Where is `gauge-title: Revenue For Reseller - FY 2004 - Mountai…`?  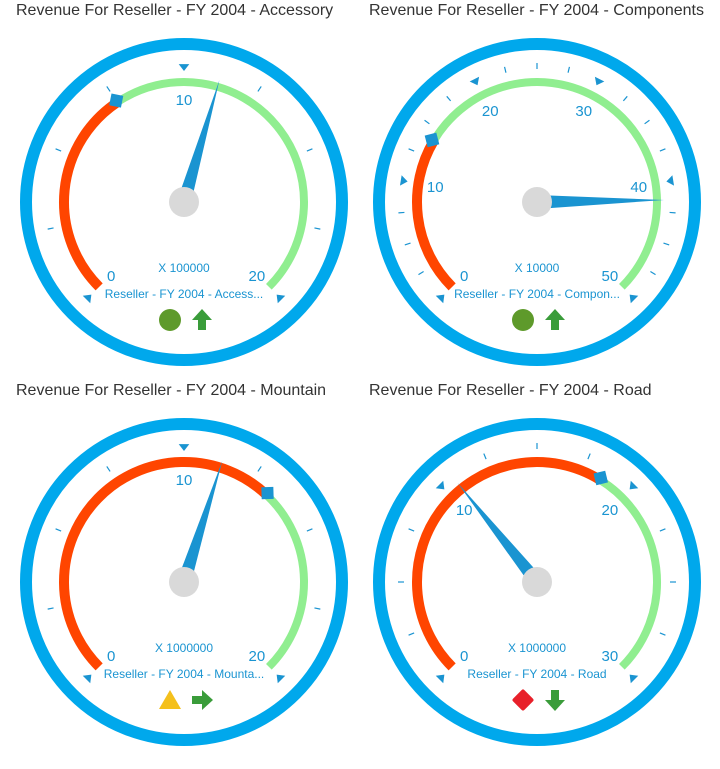 gauge-title: Revenue For Reseller - FY 2004 - Mountai… is located at coordinates (171, 390).